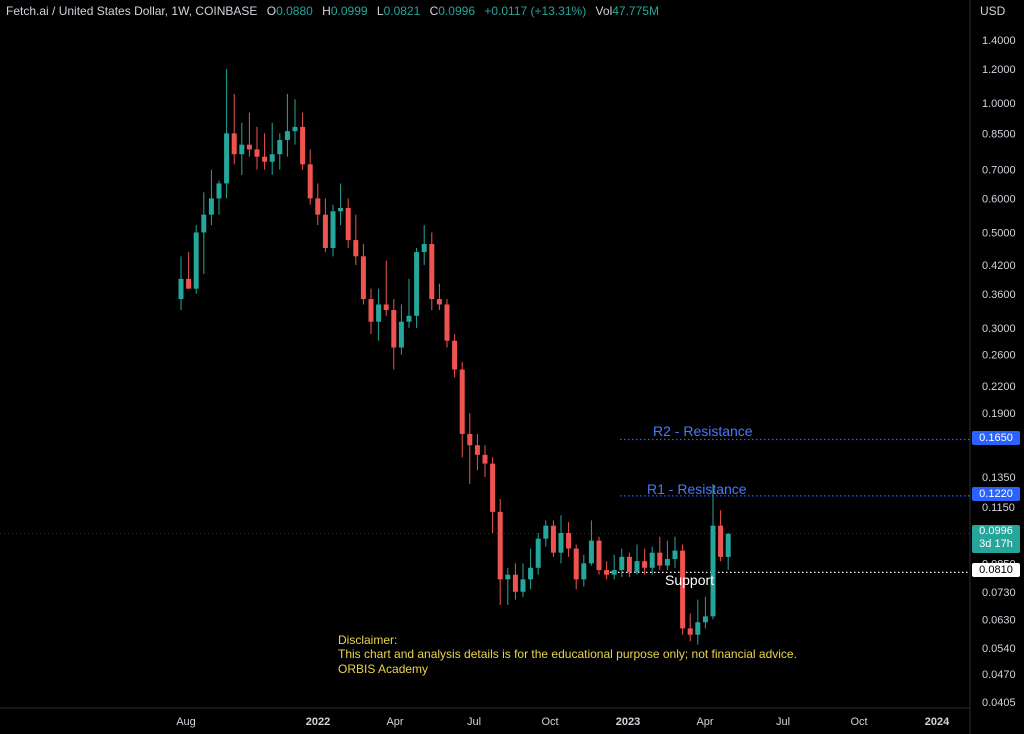 The image size is (1024, 734). Describe the element at coordinates (999, 649) in the screenshot. I see `y-tick-20: 0.0540` at that location.